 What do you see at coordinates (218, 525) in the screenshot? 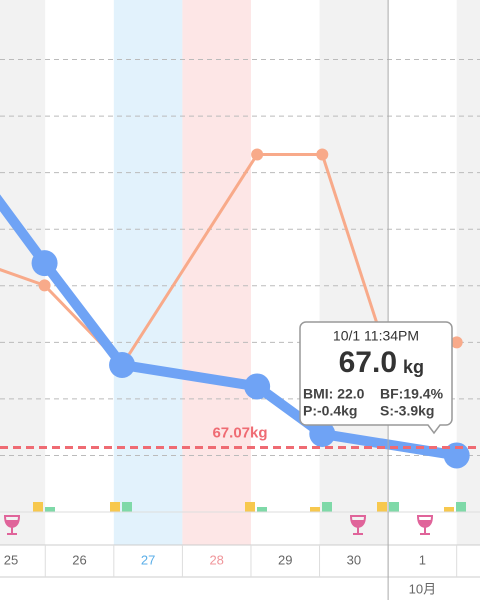
I see `wine-icon` at bounding box center [218, 525].